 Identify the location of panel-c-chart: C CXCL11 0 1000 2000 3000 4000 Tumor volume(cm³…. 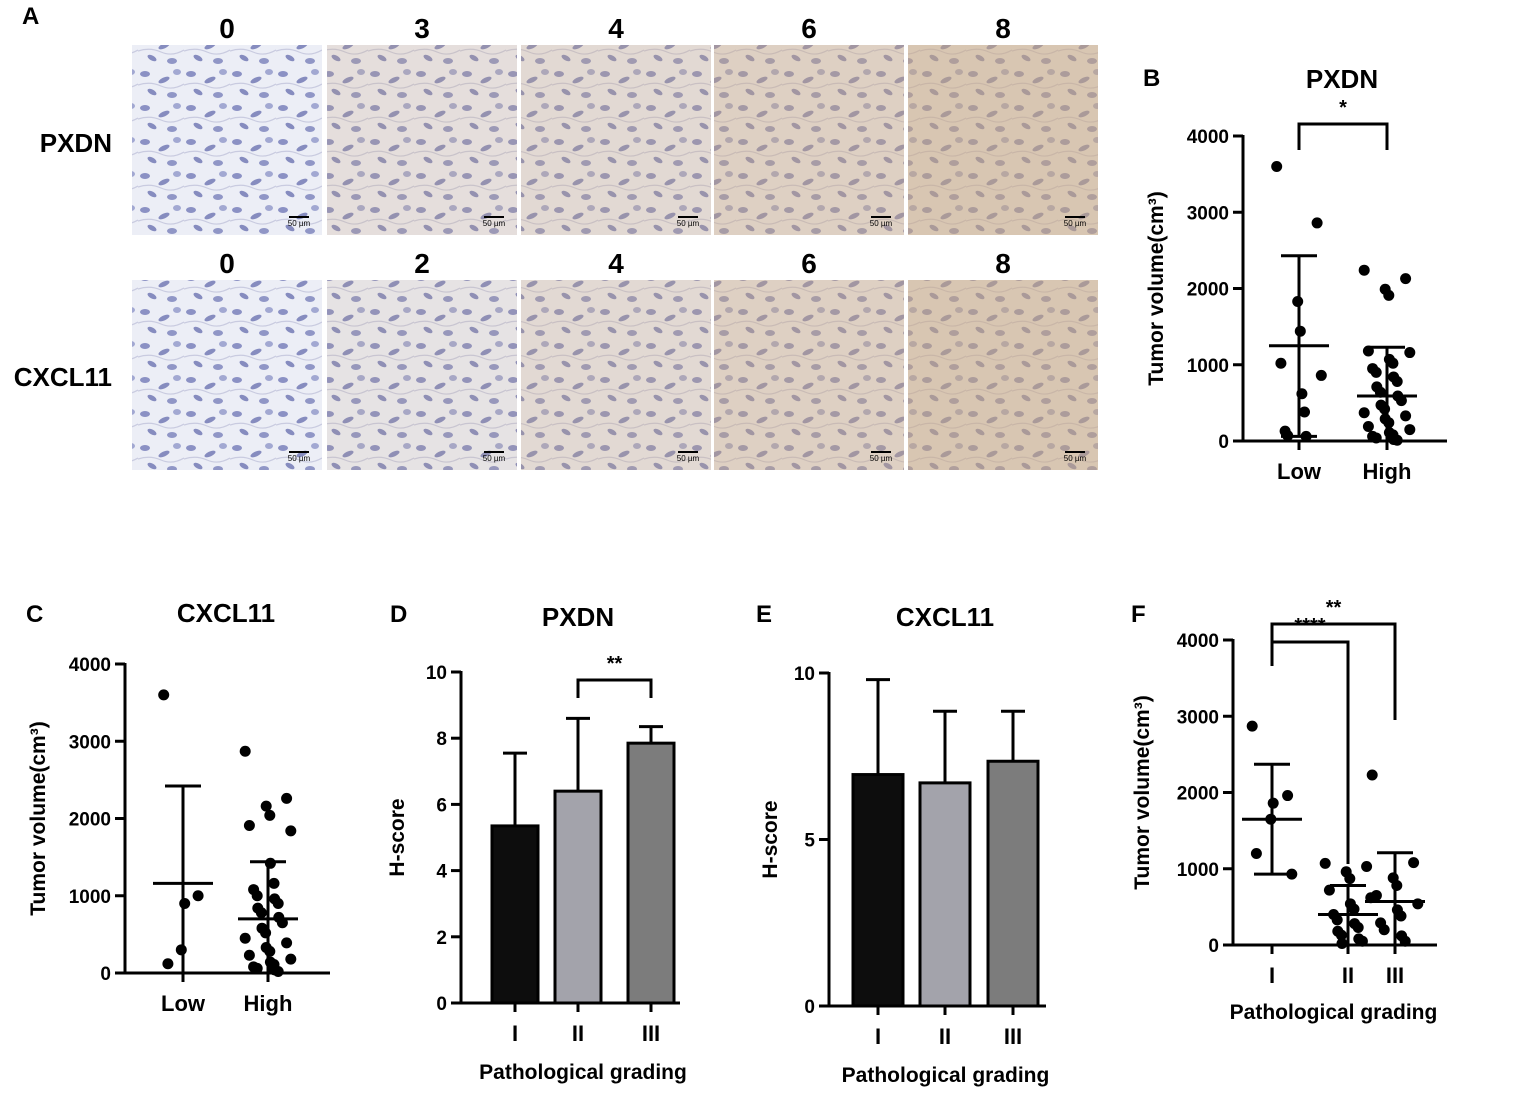
(178, 807).